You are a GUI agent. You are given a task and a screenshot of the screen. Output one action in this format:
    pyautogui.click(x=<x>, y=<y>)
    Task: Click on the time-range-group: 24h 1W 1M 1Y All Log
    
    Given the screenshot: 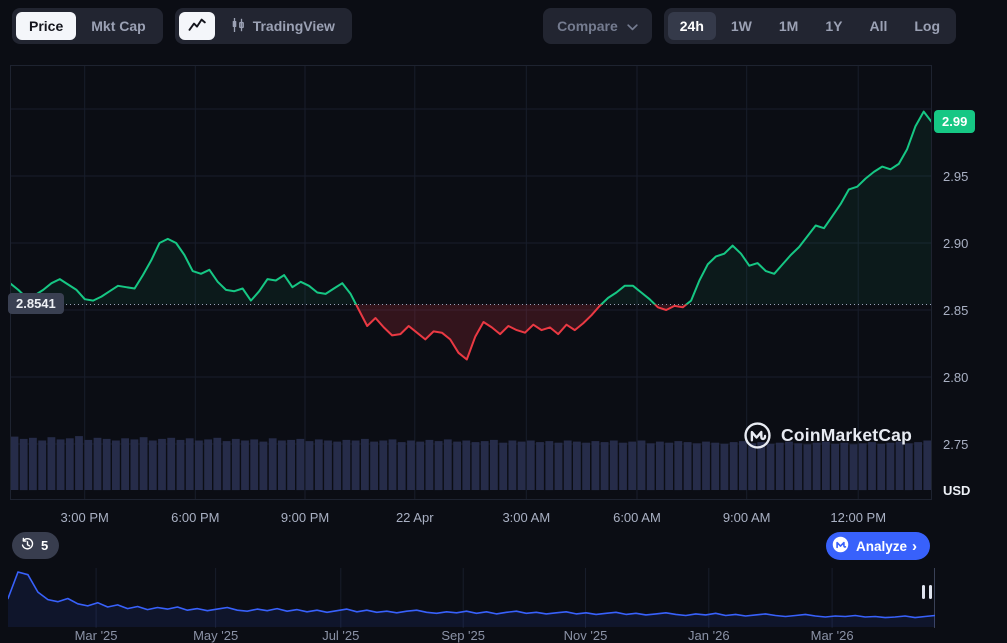 What is the action you would take?
    pyautogui.click(x=809, y=26)
    